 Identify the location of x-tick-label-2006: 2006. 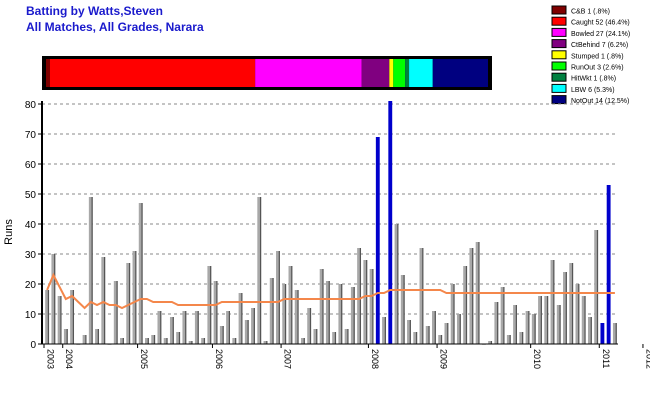
(219, 359).